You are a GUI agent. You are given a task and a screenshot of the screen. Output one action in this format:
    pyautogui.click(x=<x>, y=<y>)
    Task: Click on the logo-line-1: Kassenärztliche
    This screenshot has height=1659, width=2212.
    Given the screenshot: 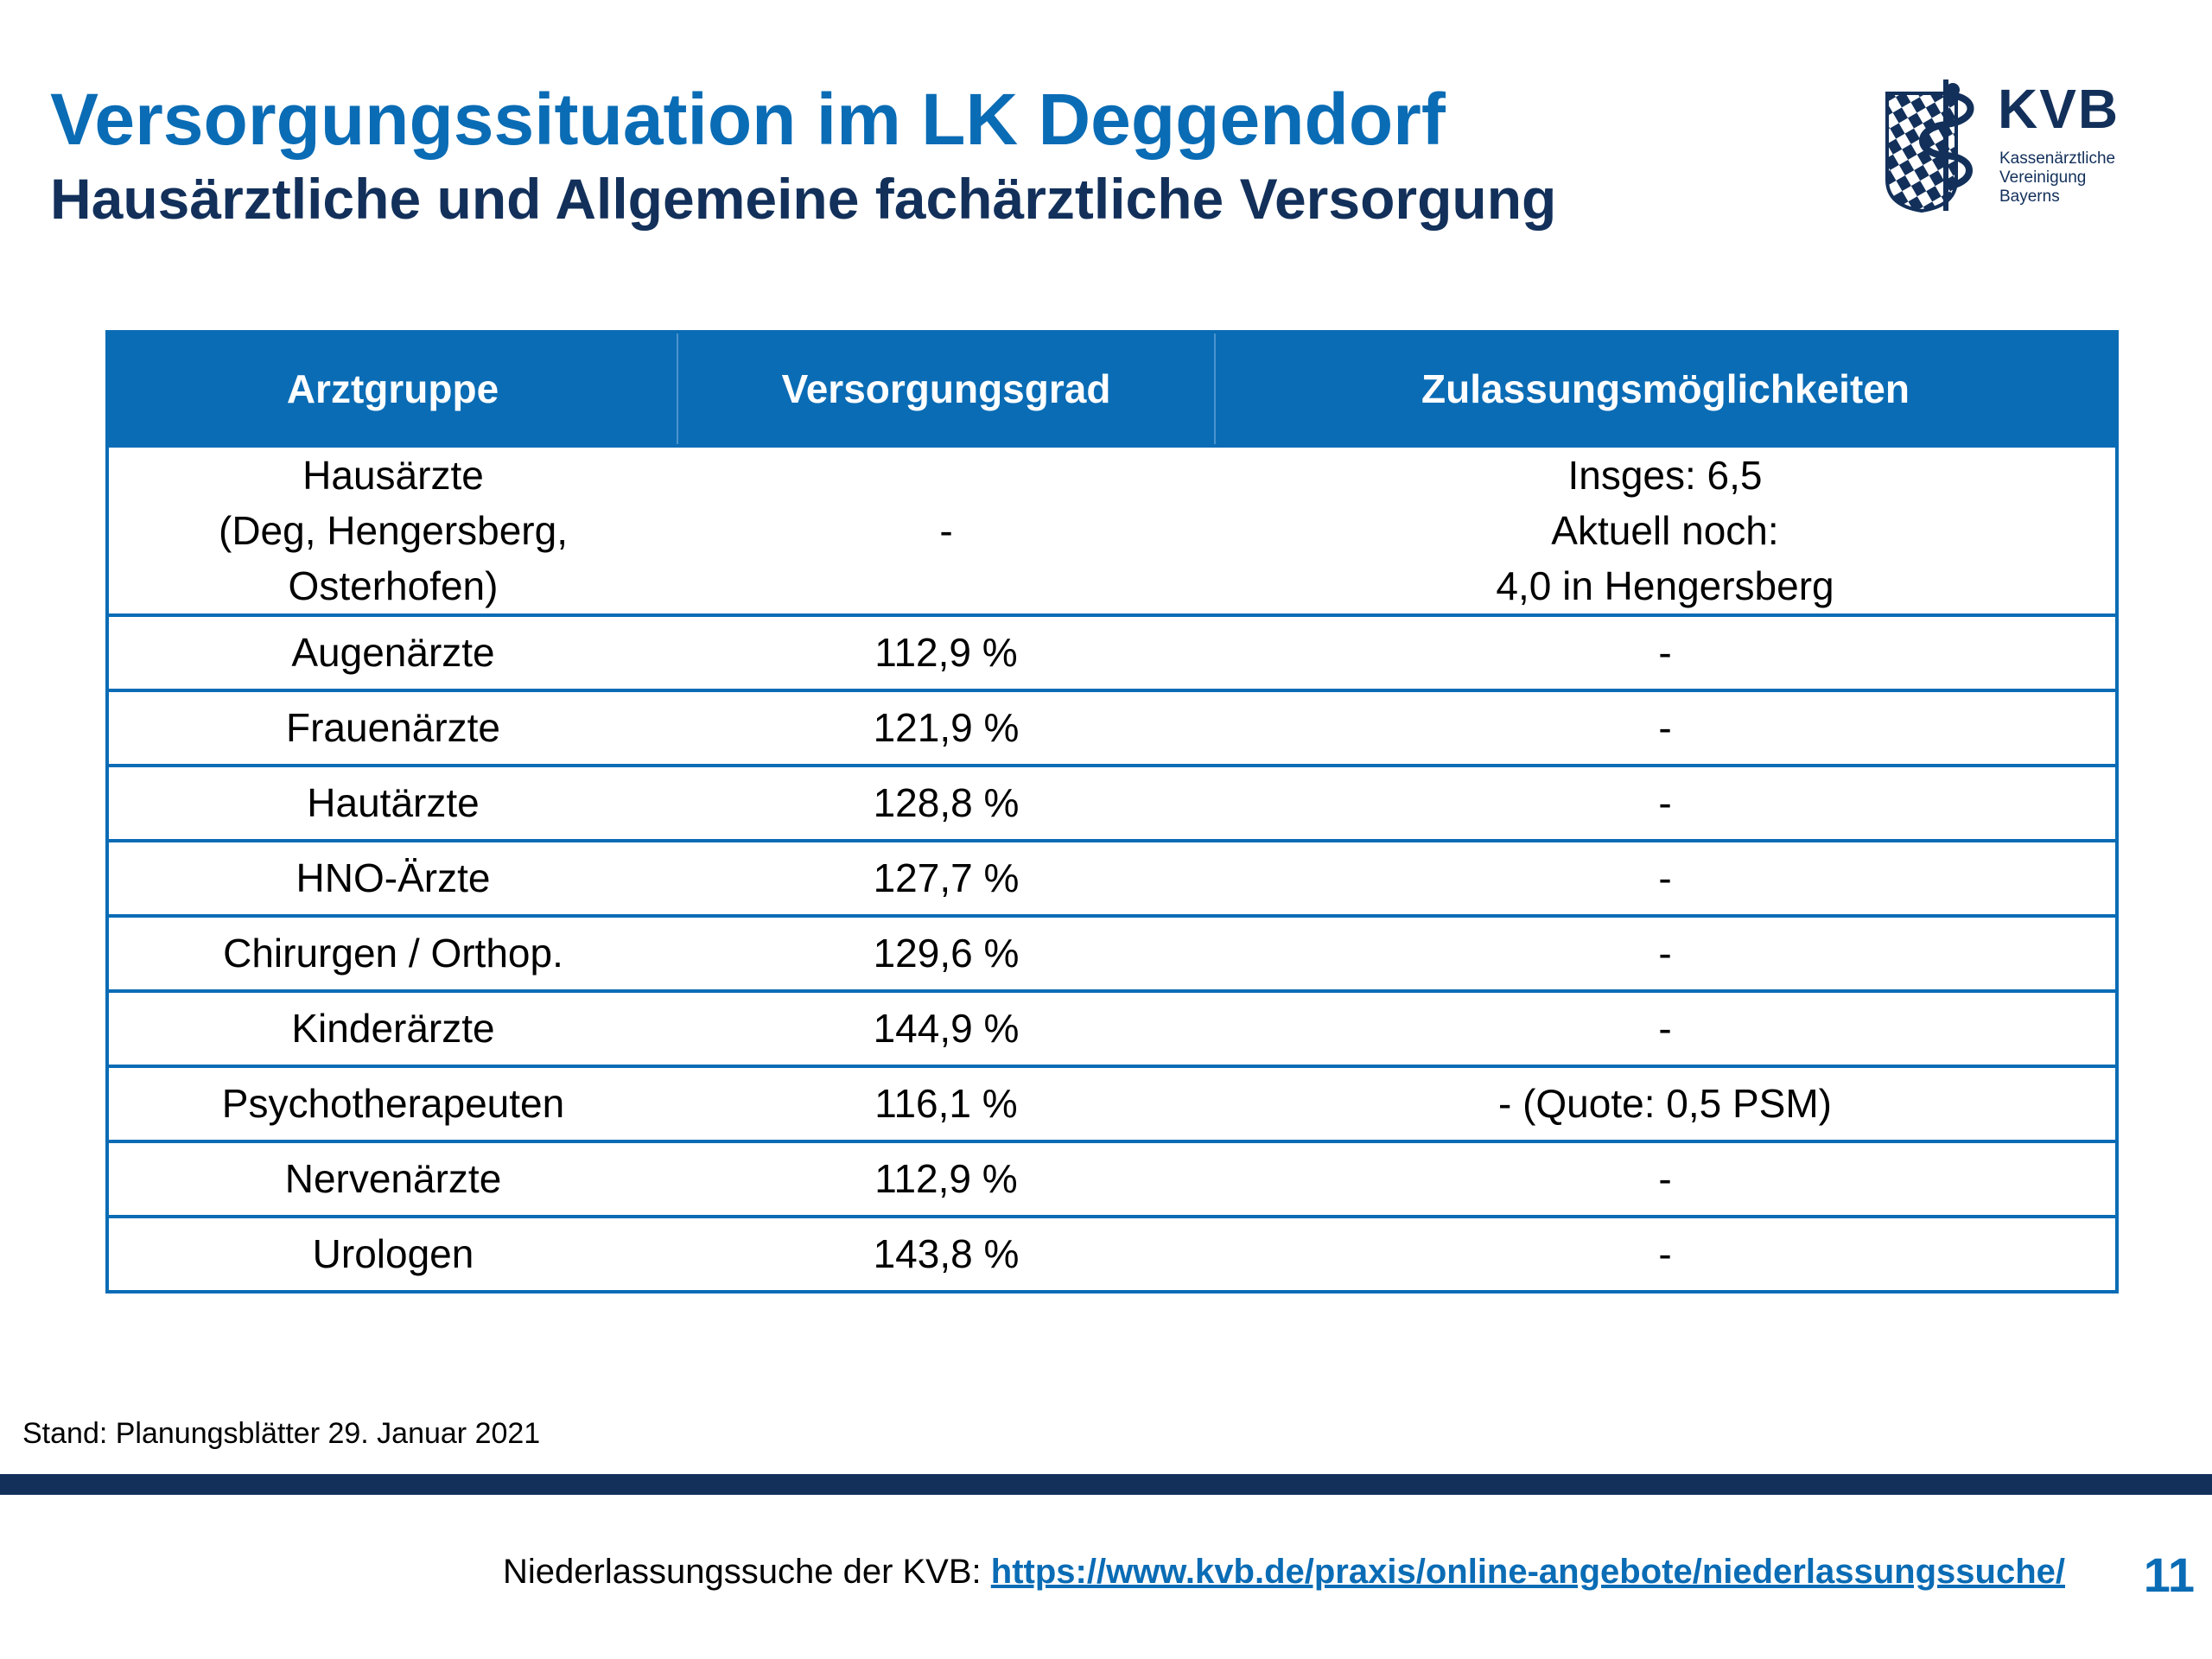 What is the action you would take?
    pyautogui.click(x=2057, y=158)
    